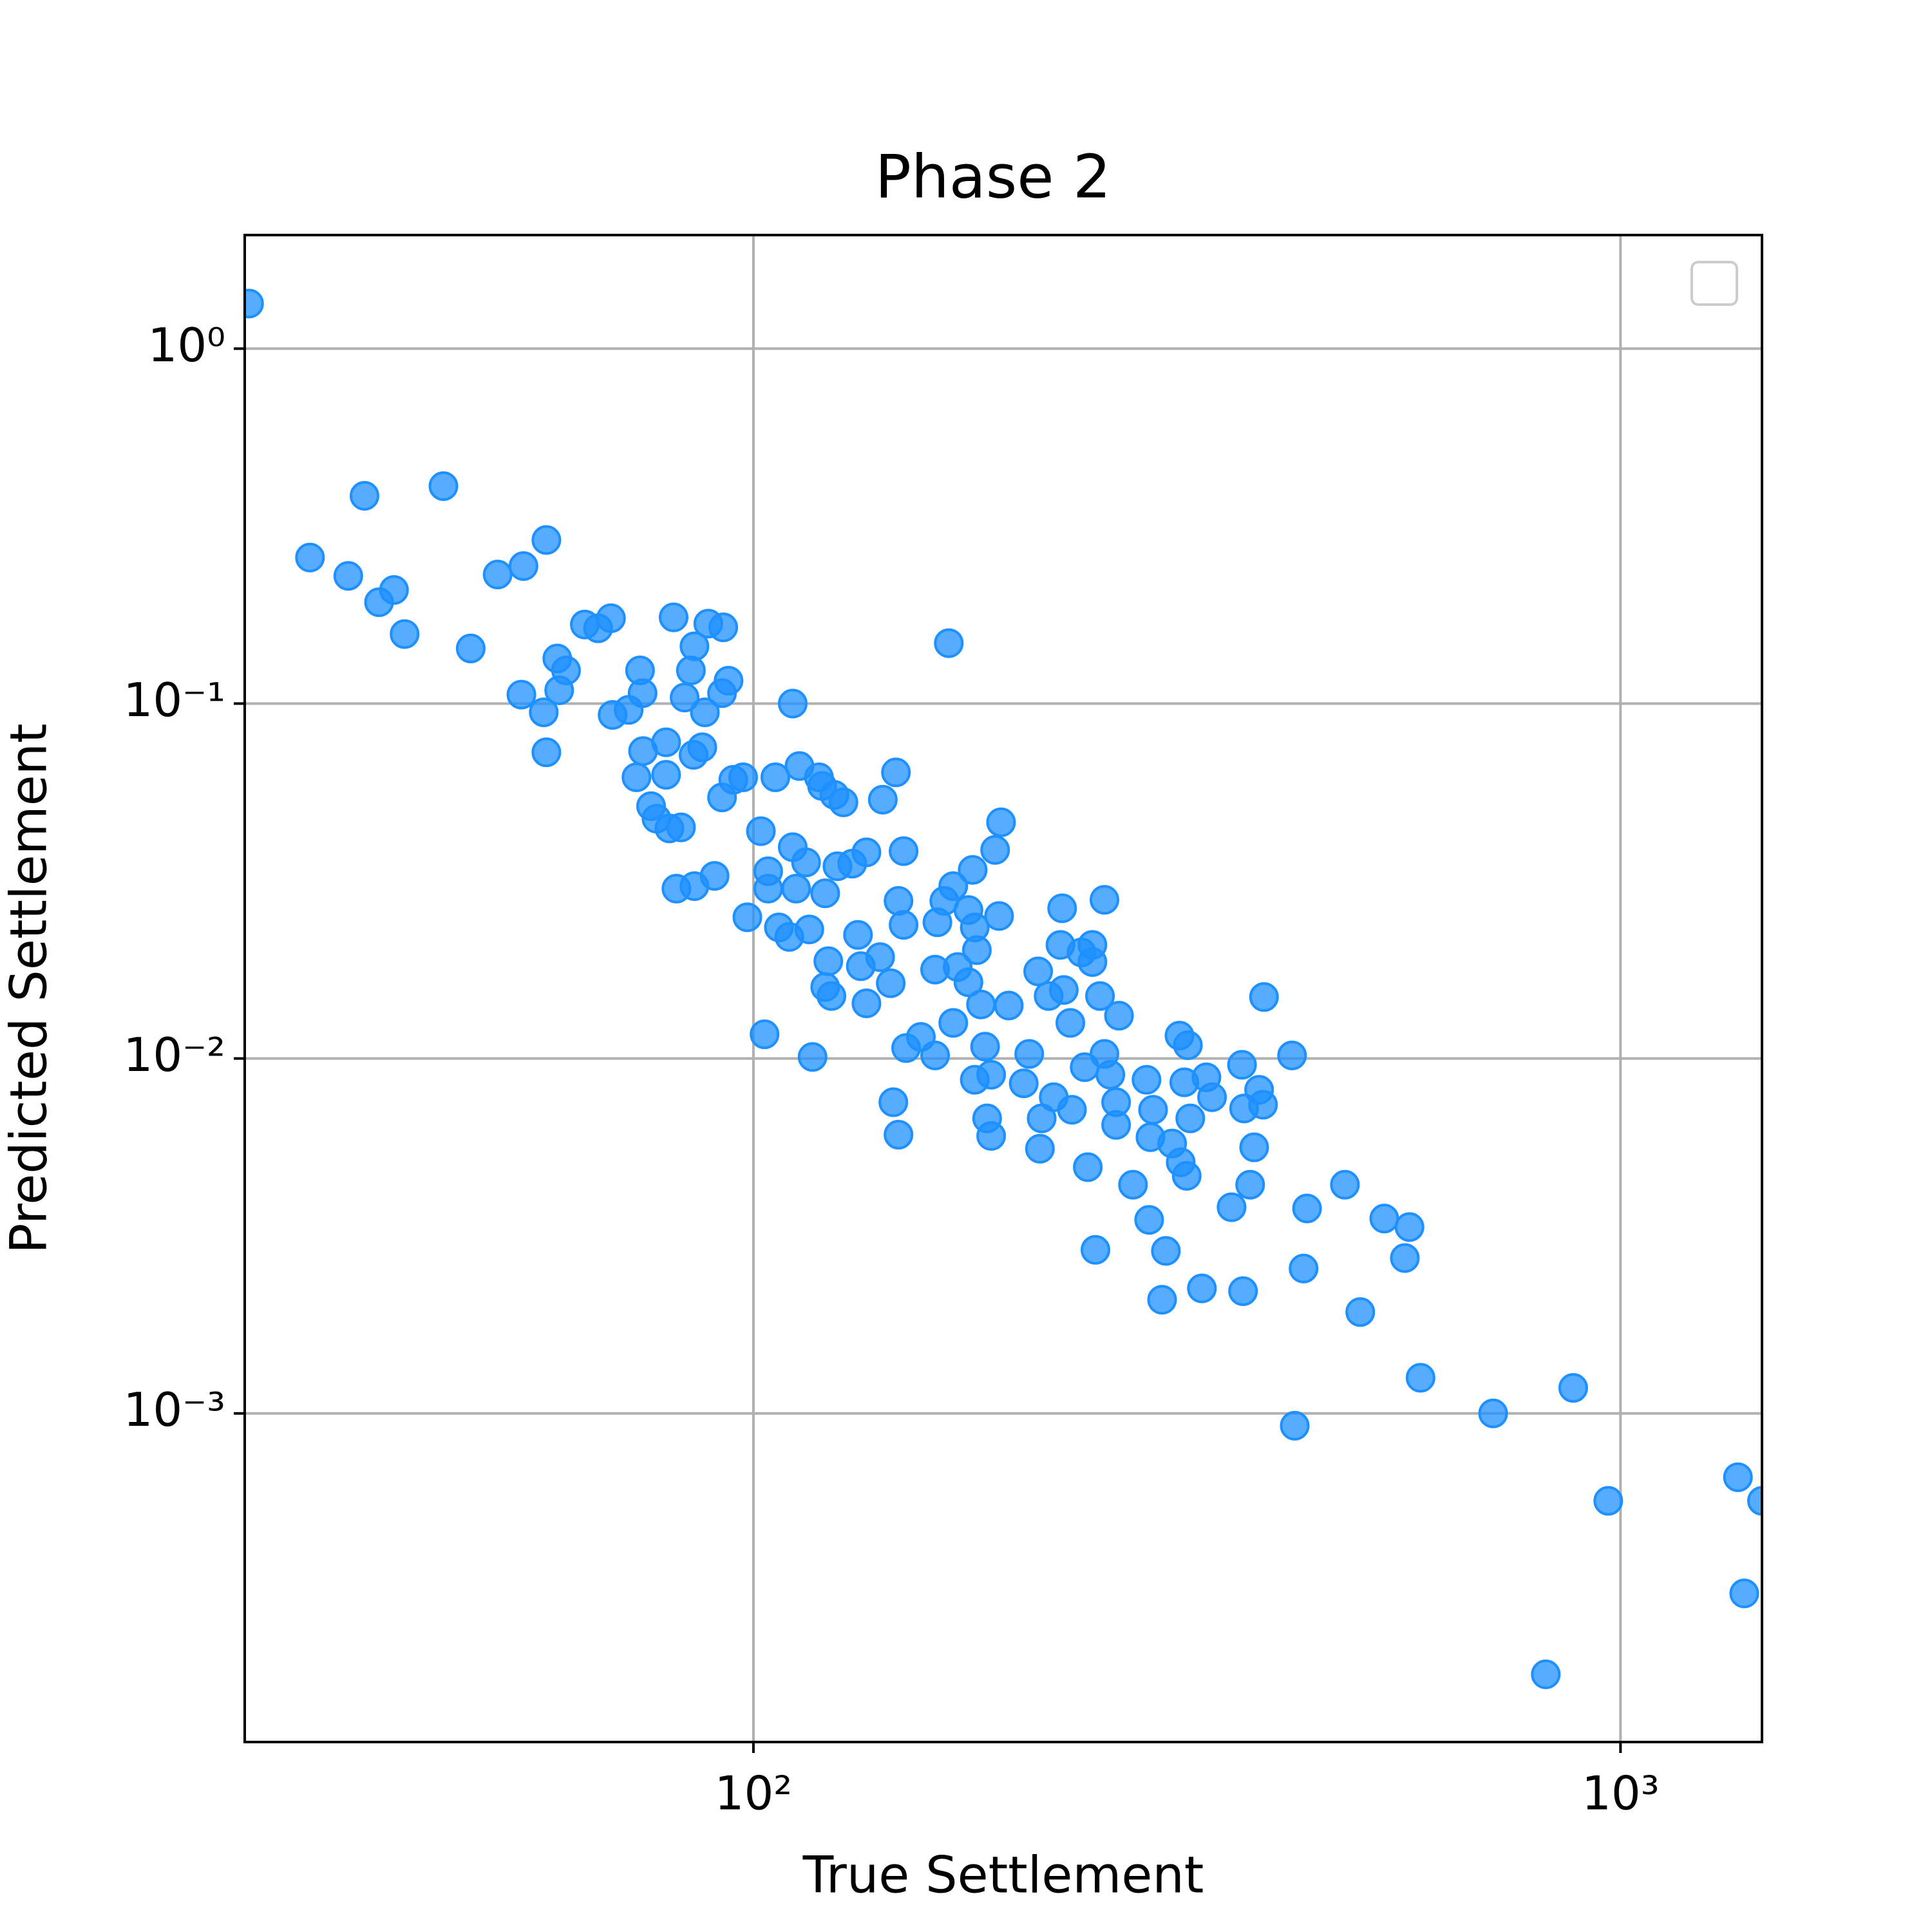 This screenshot has width=1932, height=1932. I want to click on y-tick-label: 10⁰, so click(186, 345).